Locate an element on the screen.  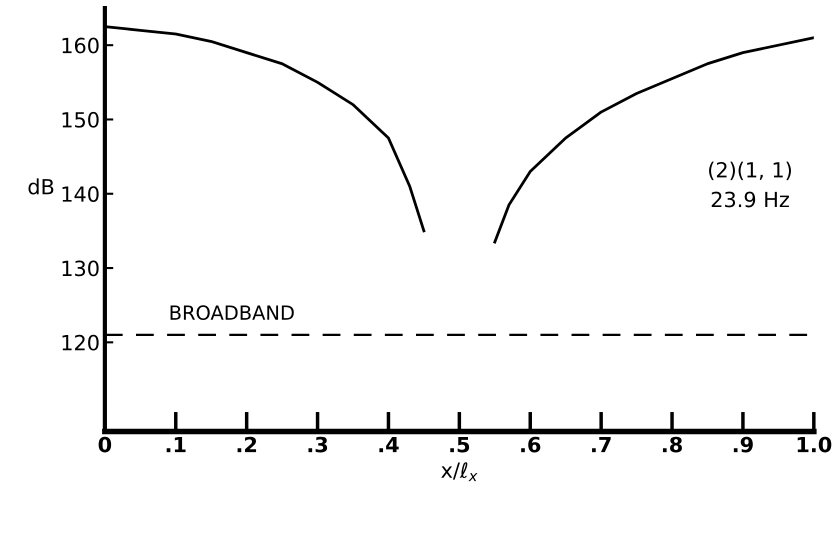
y-tick-label: 130 is located at coordinates (80, 268).